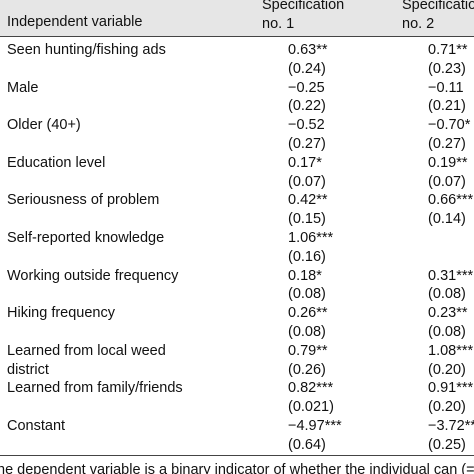 This screenshot has height=474, width=474. Describe the element at coordinates (237, 455) in the screenshot. I see `bottom-rule` at that location.